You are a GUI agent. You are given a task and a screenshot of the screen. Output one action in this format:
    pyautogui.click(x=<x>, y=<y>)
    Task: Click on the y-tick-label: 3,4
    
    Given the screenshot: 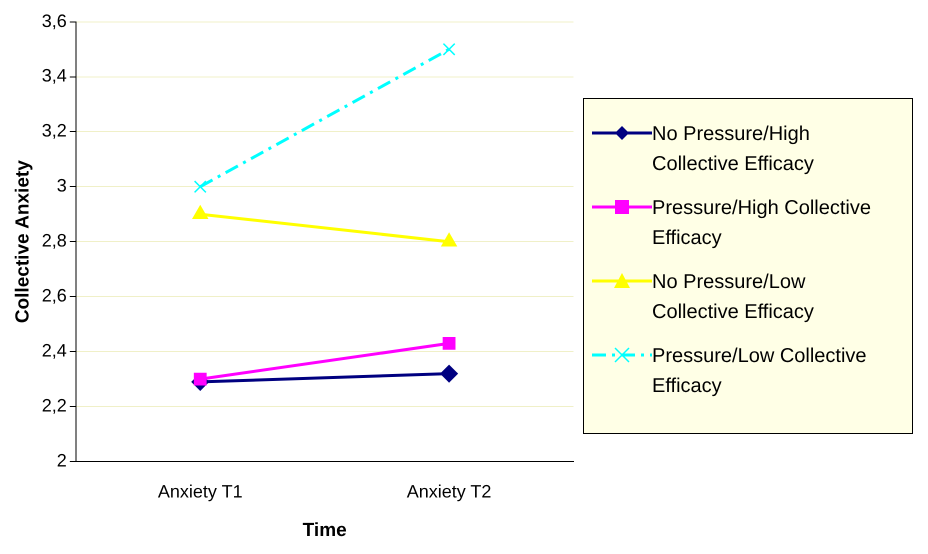 What is the action you would take?
    pyautogui.click(x=54, y=76)
    